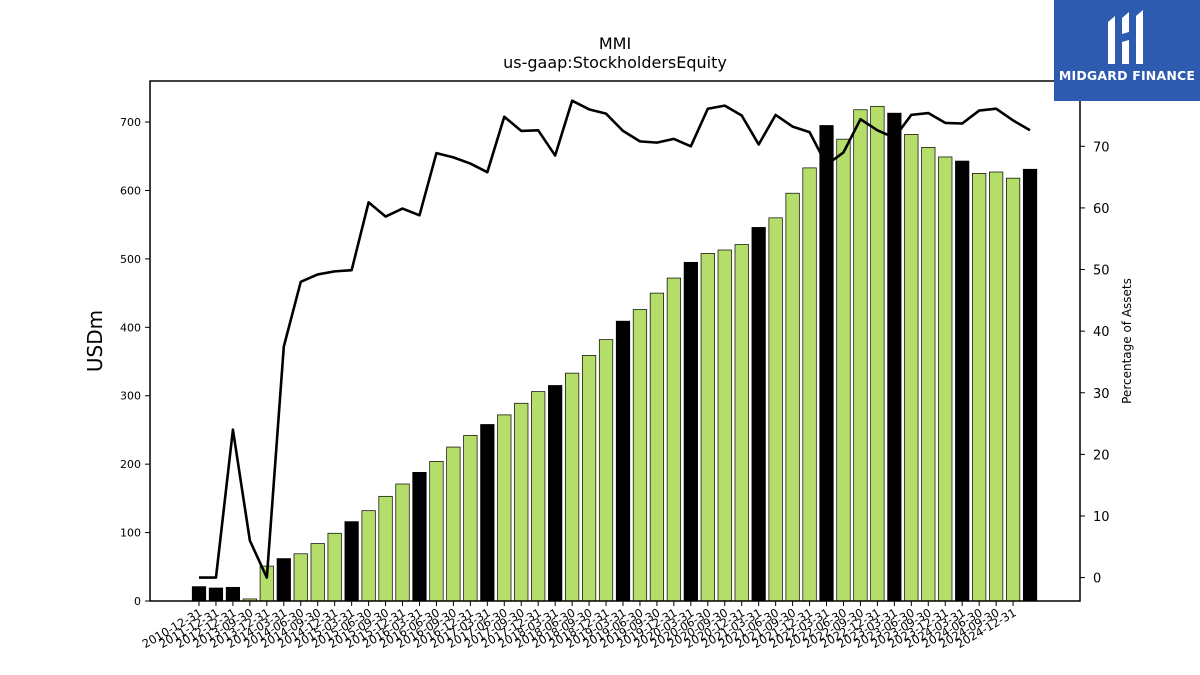 The image size is (1200, 675). What do you see at coordinates (1101, 271) in the screenshot?
I see `y2-tick-label: 50` at bounding box center [1101, 271].